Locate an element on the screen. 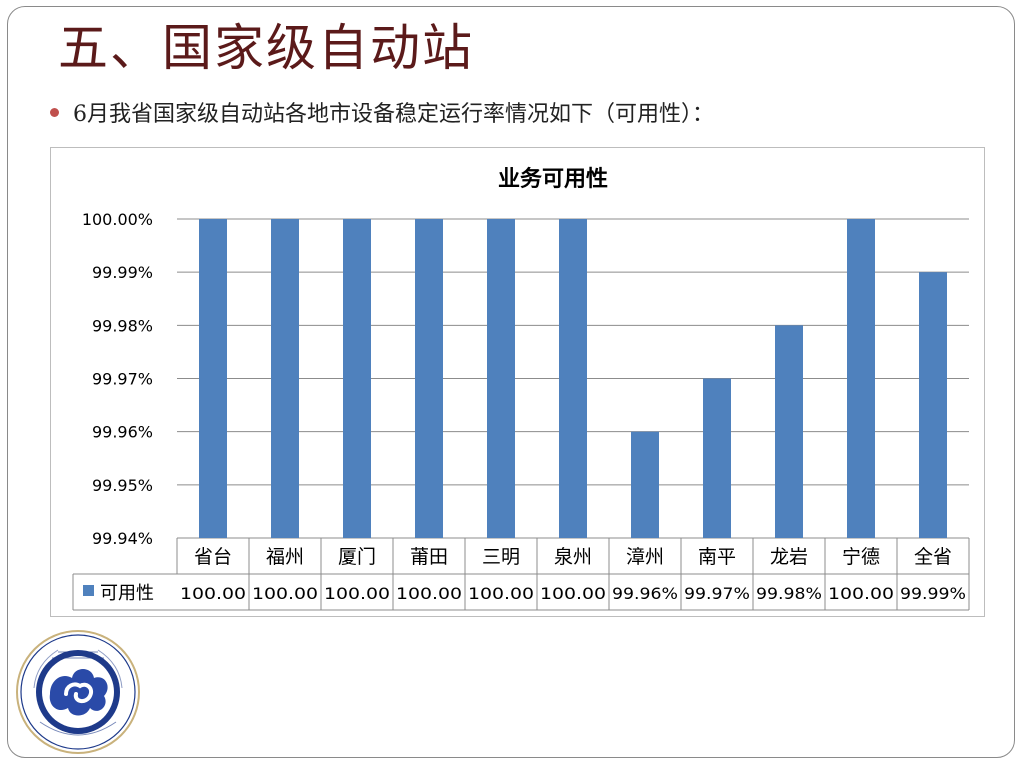 The image size is (1024, 768). x-tick-label: 省台 is located at coordinates (213, 557).